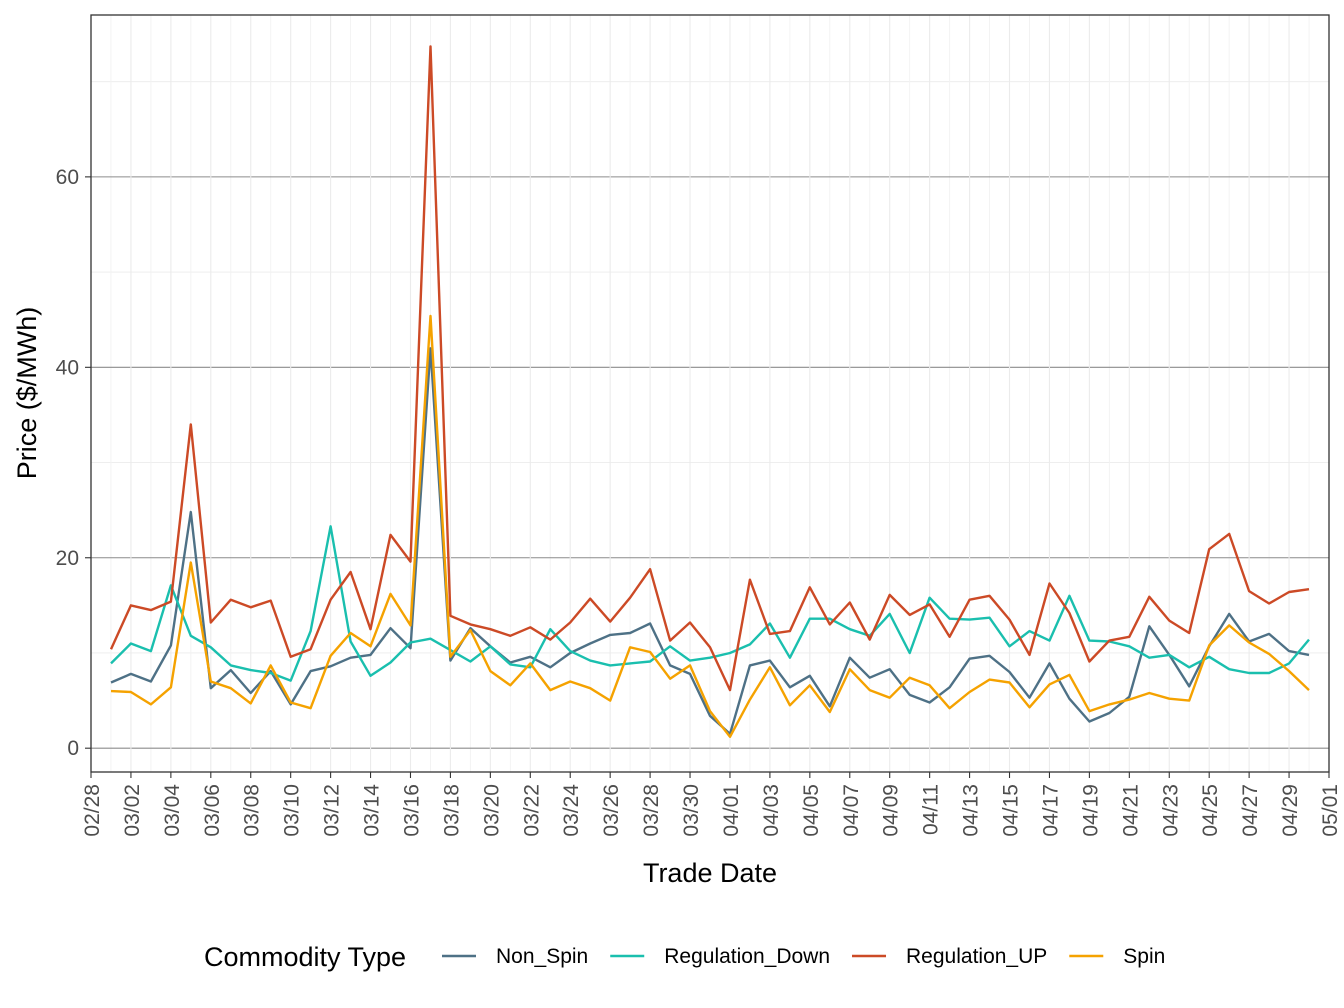 The height and width of the screenshot is (1008, 1344). What do you see at coordinates (1330, 810) in the screenshot?
I see `x-tick-label: 05/01` at bounding box center [1330, 810].